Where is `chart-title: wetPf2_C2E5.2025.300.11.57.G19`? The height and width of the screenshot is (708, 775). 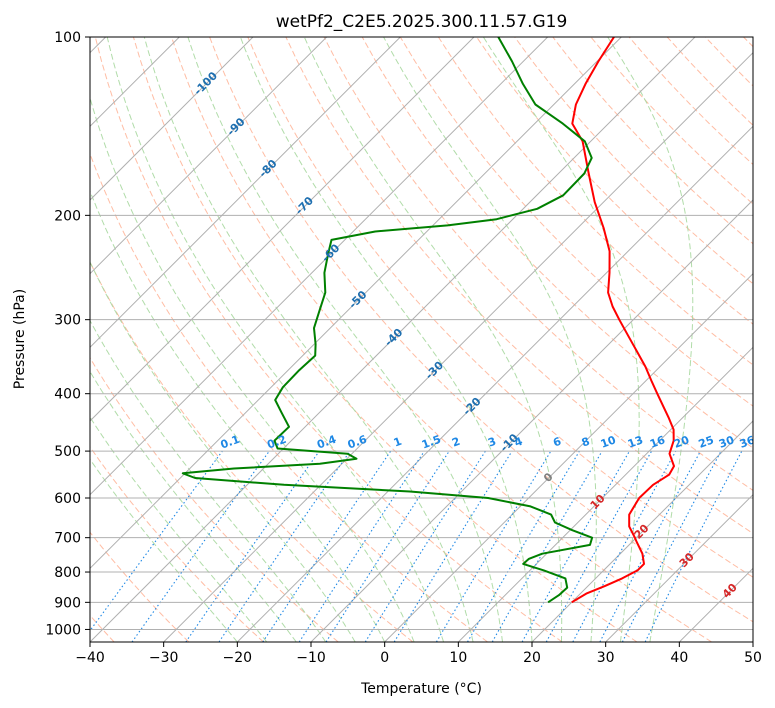
chart-title: wetPf2_C2E5.2025.300.11.57.G19 is located at coordinates (422, 22).